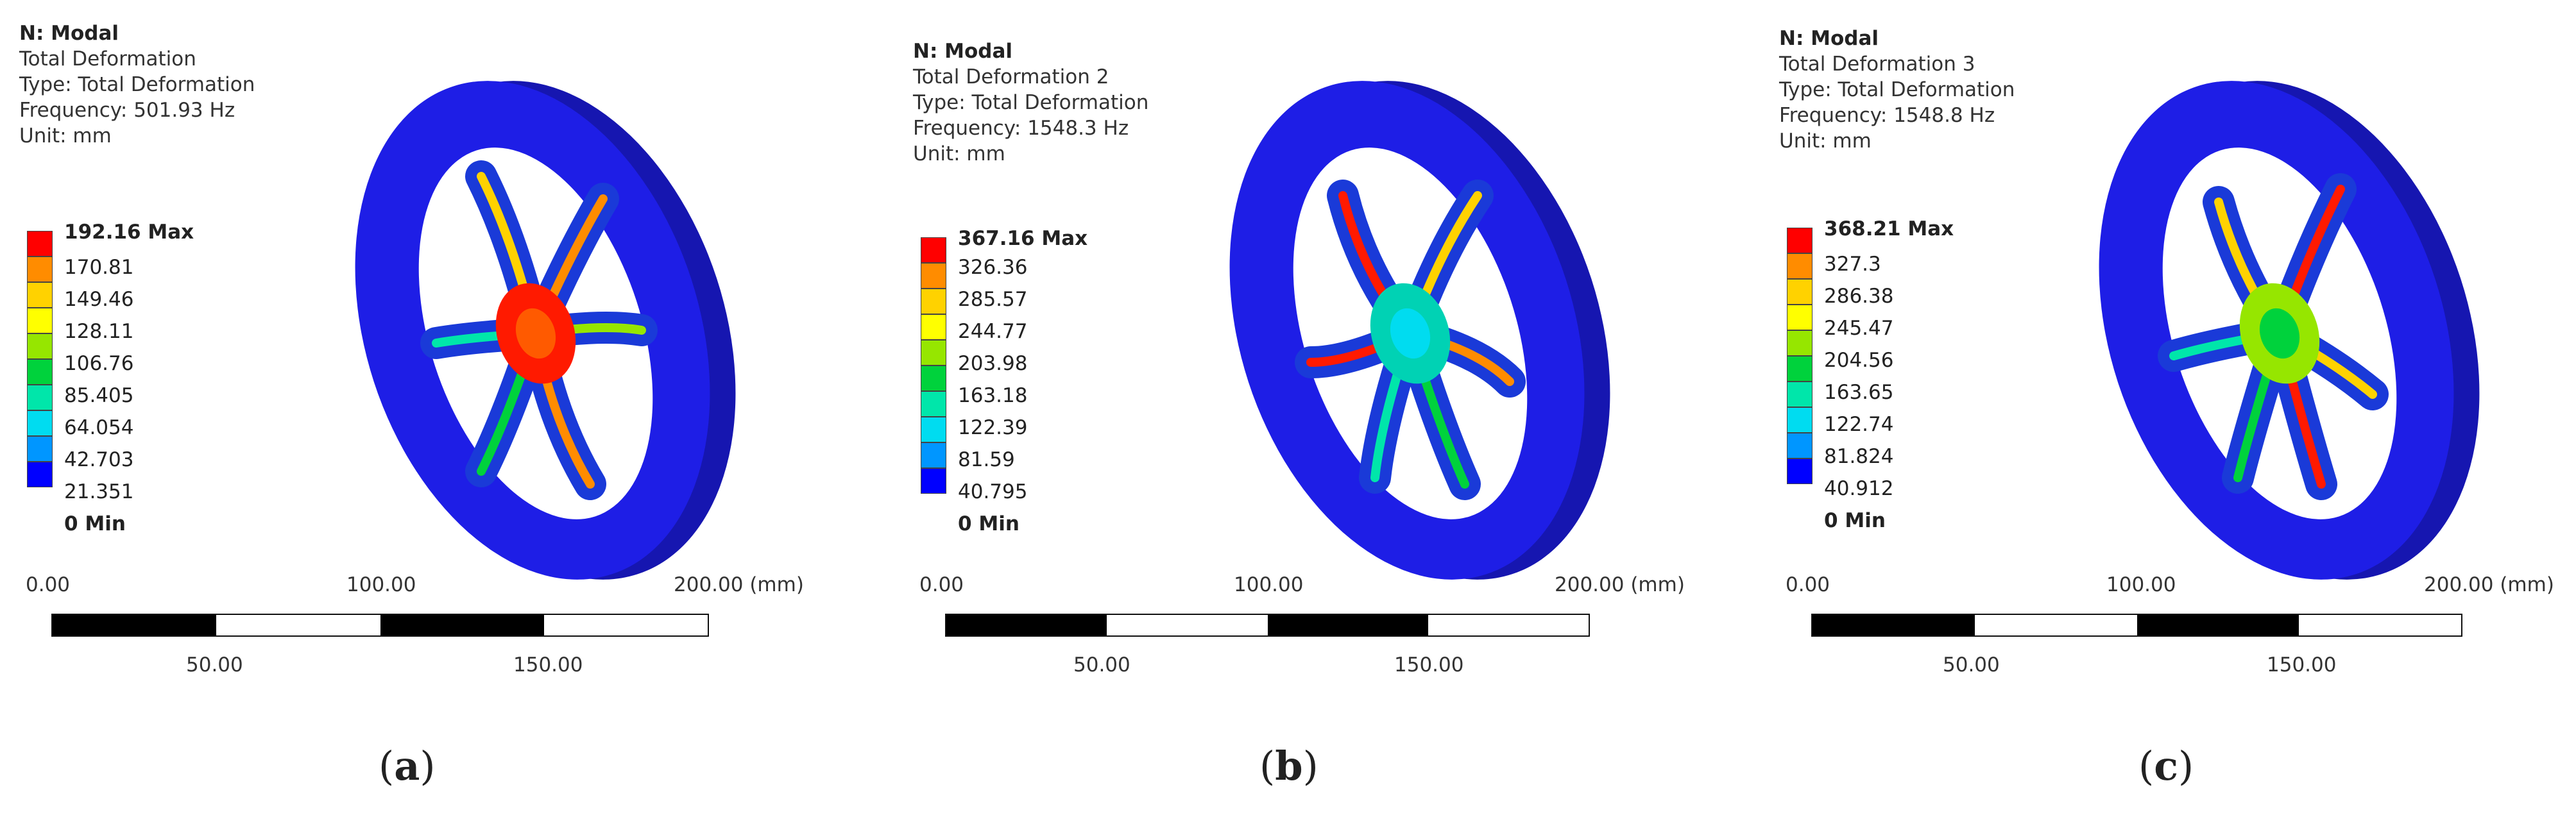 The height and width of the screenshot is (815, 2576). What do you see at coordinates (99, 427) in the screenshot?
I see `legend-value: 64.054` at bounding box center [99, 427].